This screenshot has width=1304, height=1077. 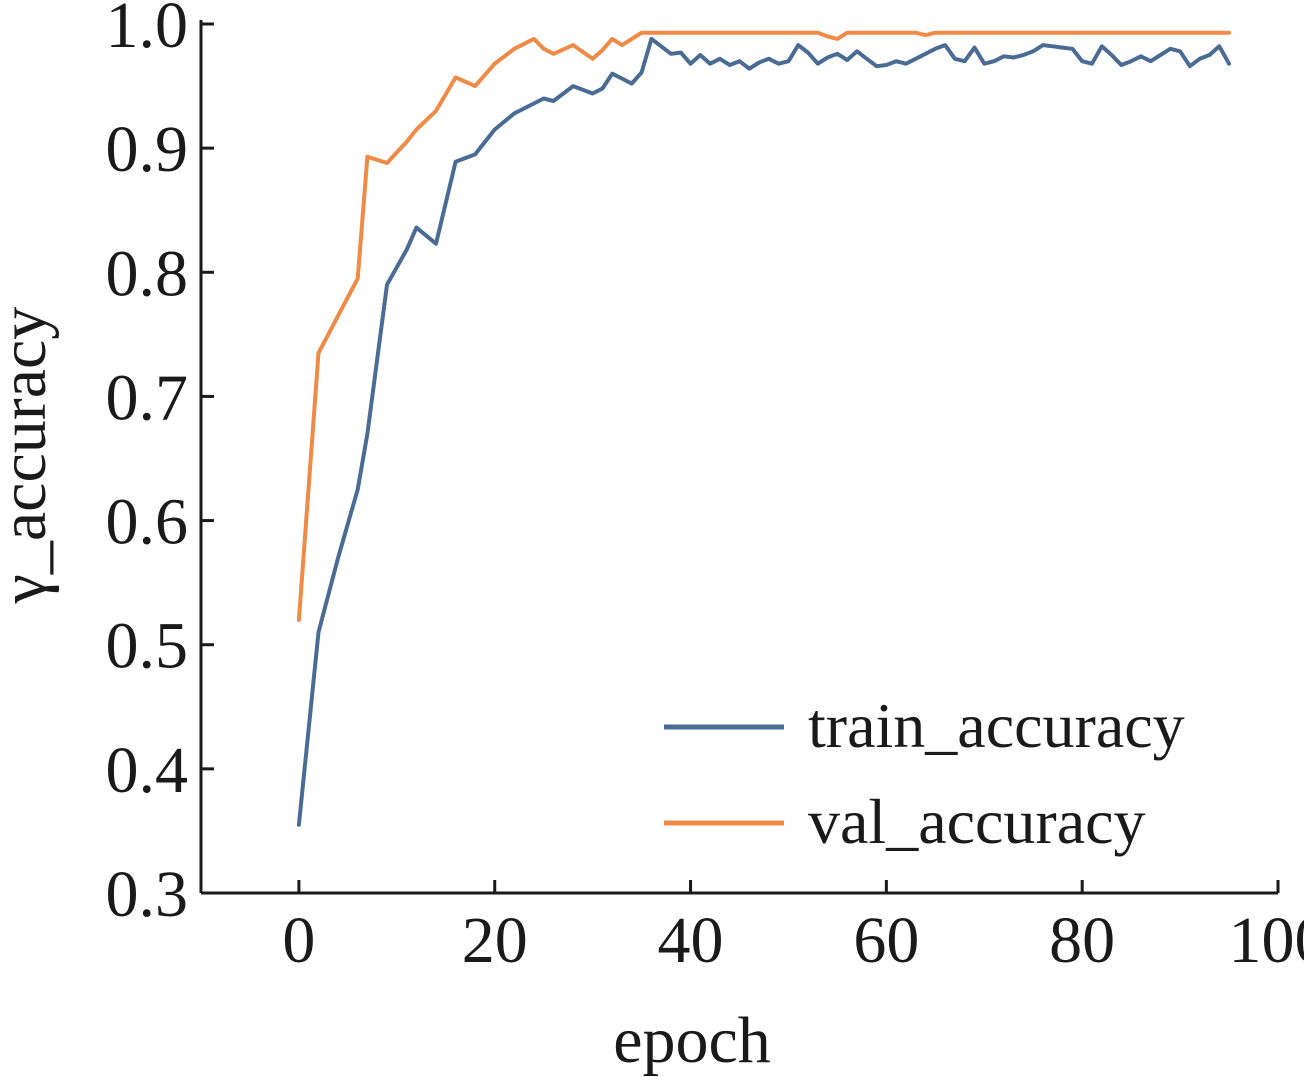 What do you see at coordinates (147, 646) in the screenshot?
I see `y-tick-label: 0.5` at bounding box center [147, 646].